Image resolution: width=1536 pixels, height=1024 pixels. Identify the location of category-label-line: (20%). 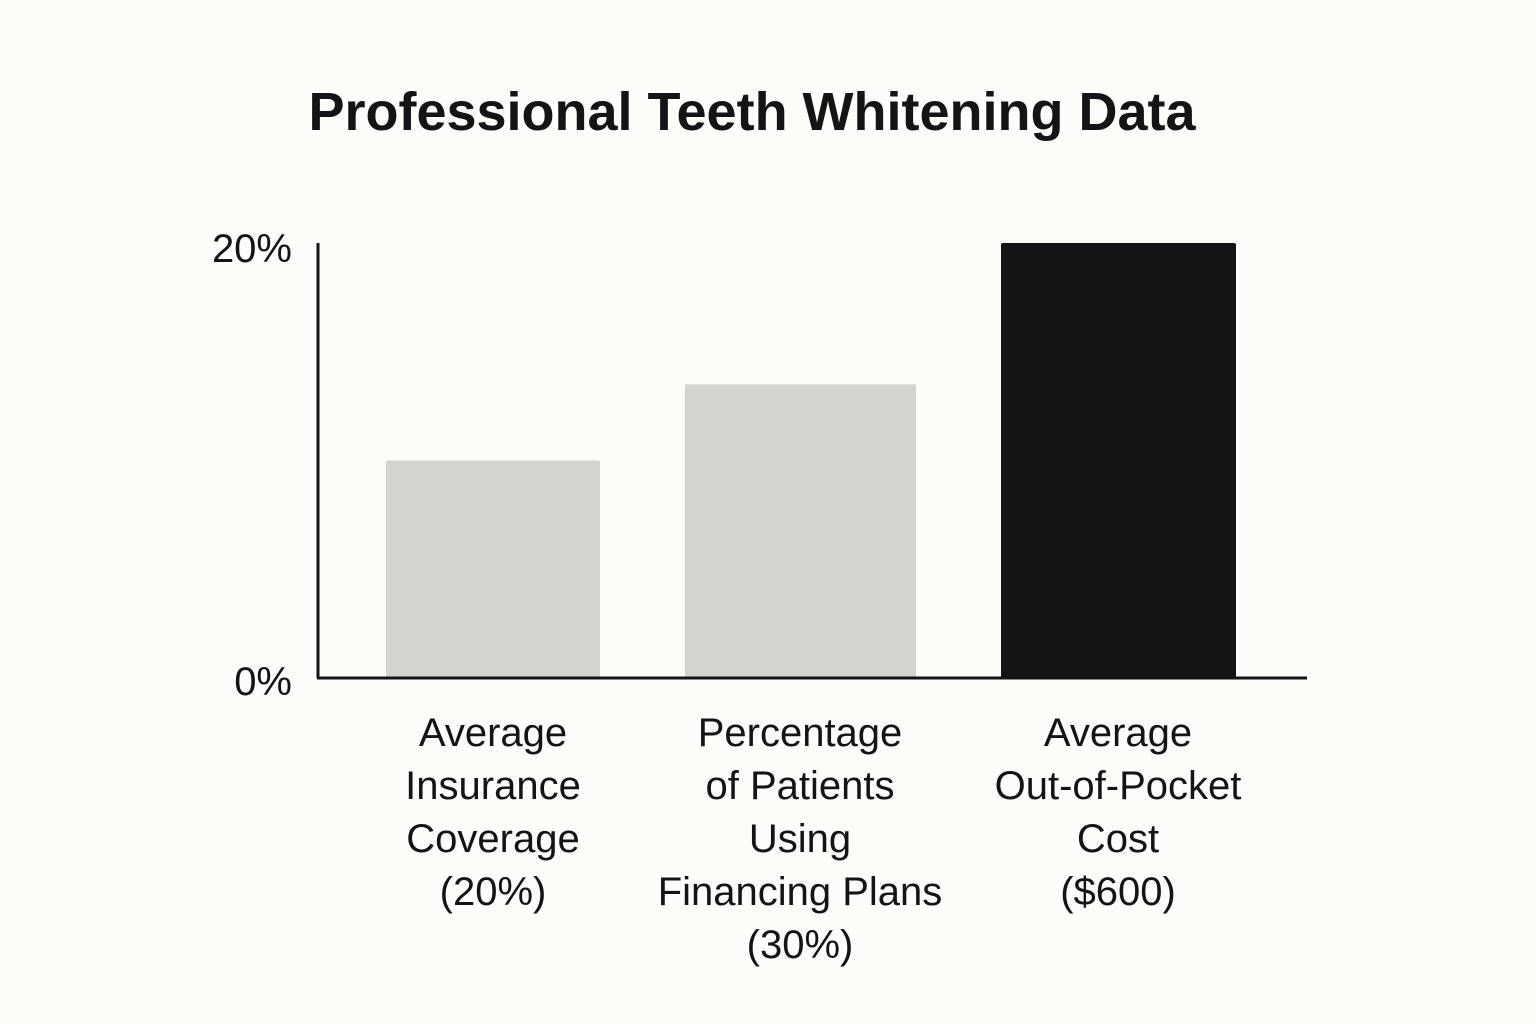
(493, 892).